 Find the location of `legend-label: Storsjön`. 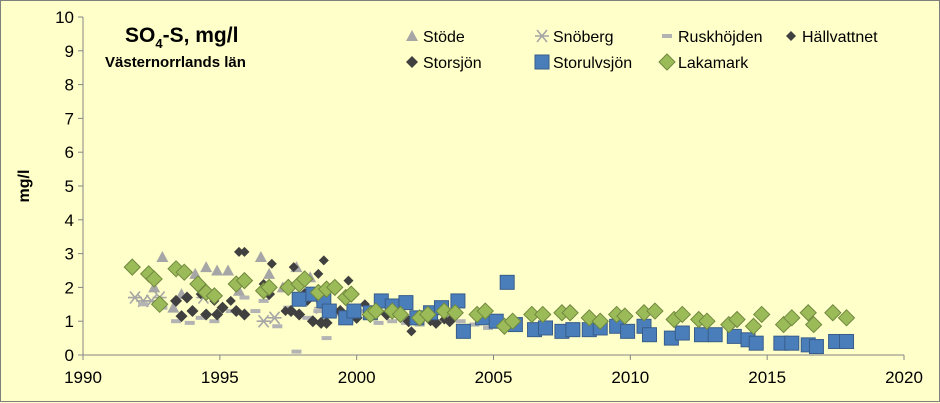

legend-label: Storsjön is located at coordinates (452, 63).